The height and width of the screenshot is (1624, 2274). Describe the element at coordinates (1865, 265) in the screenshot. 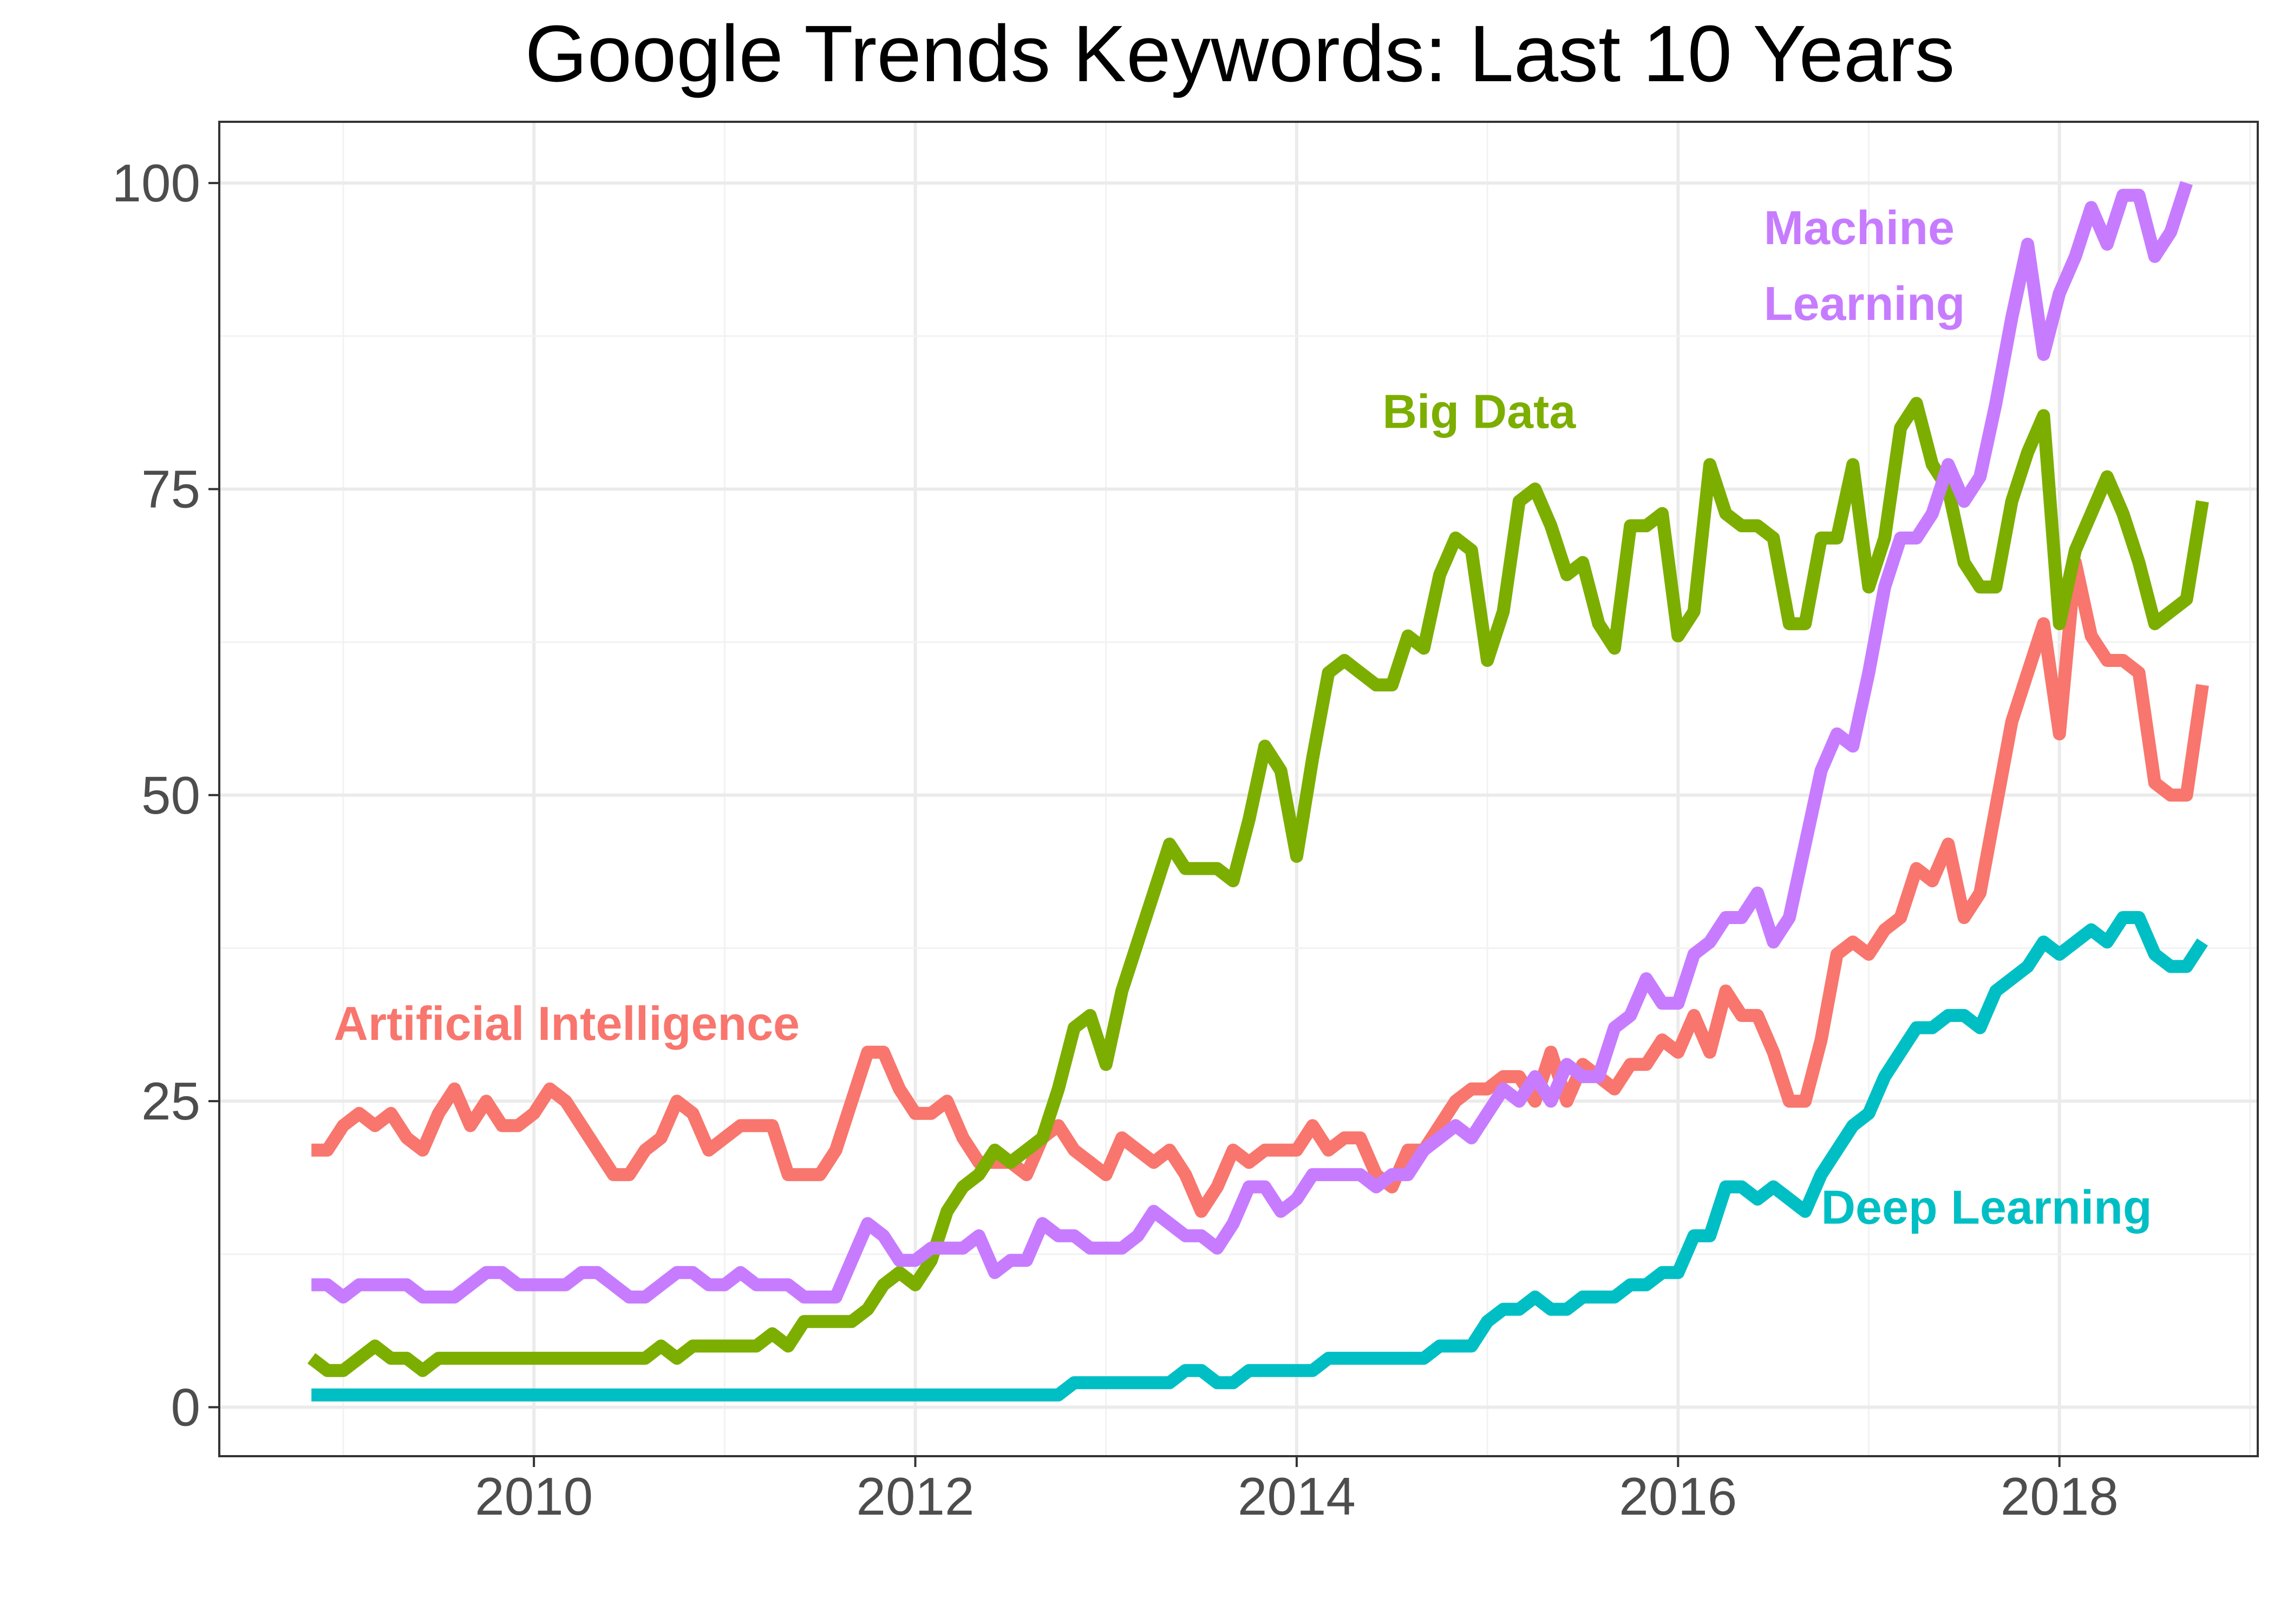

I see `series-label-machine-learning: Machine Learning` at that location.